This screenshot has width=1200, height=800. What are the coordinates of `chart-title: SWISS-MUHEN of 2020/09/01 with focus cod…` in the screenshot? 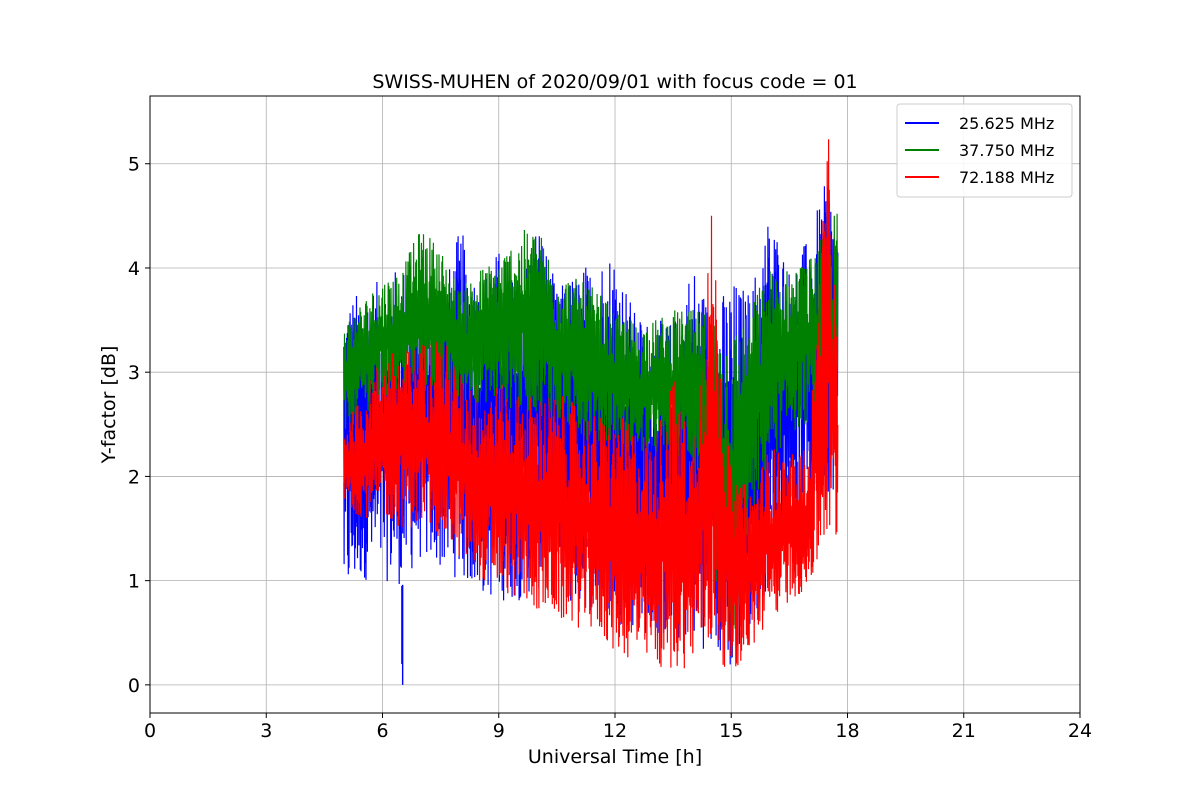 It's located at (614, 82).